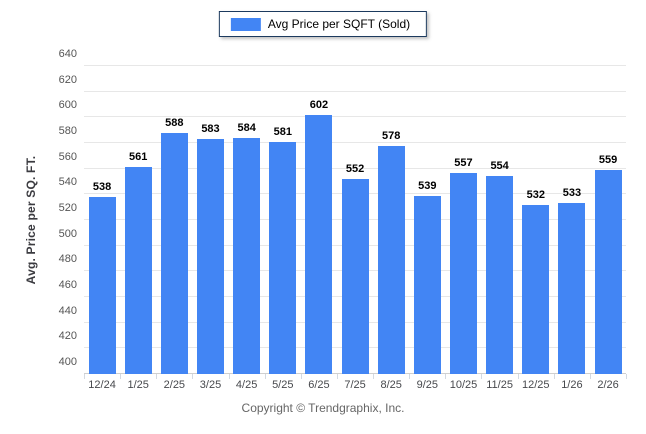  I want to click on bar-value-label: 602, so click(319, 104).